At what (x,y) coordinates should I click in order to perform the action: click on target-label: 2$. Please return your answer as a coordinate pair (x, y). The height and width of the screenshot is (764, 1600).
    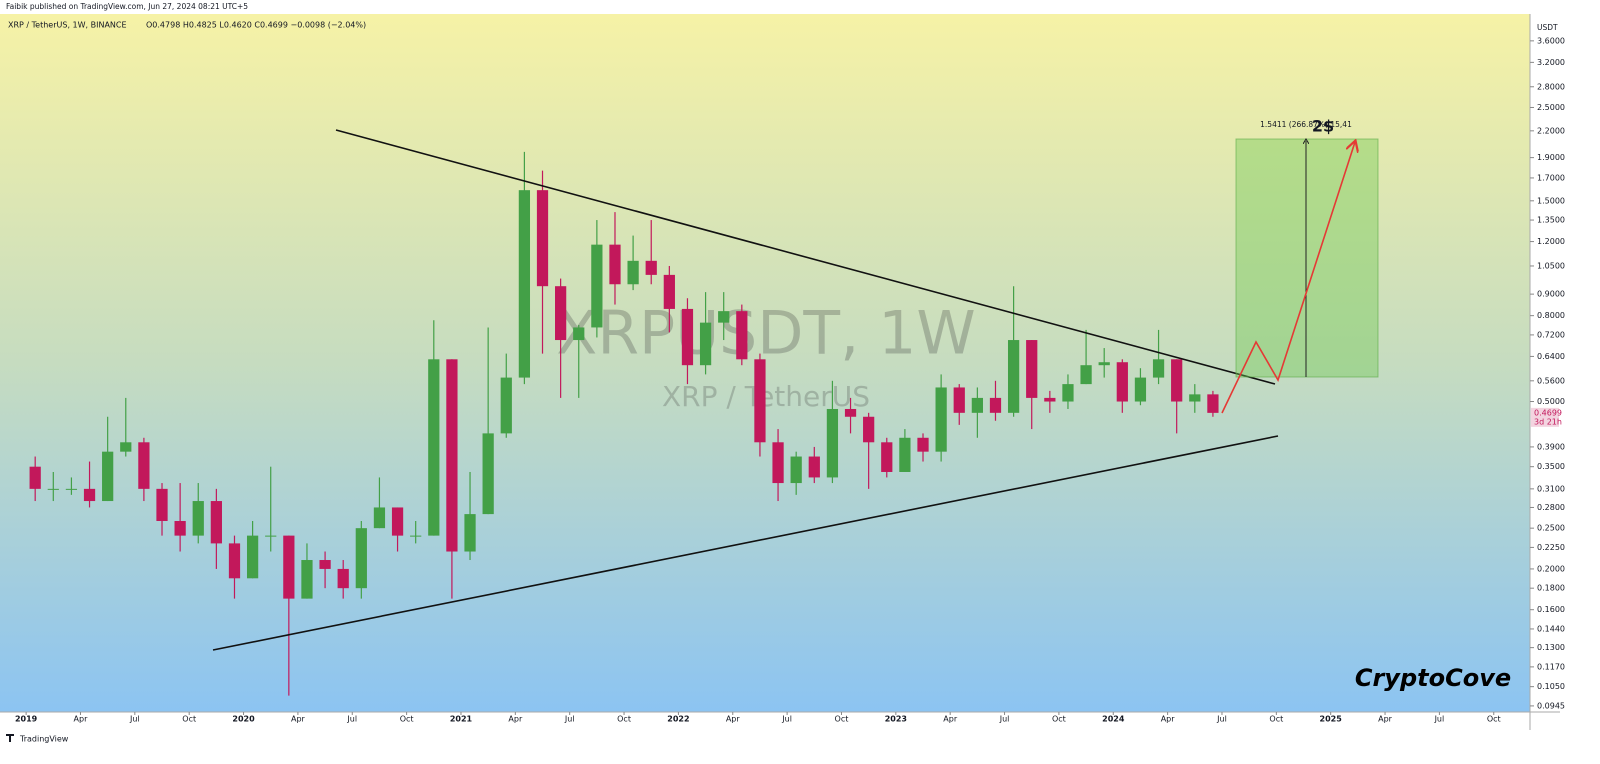
    Looking at the image, I should click on (1323, 126).